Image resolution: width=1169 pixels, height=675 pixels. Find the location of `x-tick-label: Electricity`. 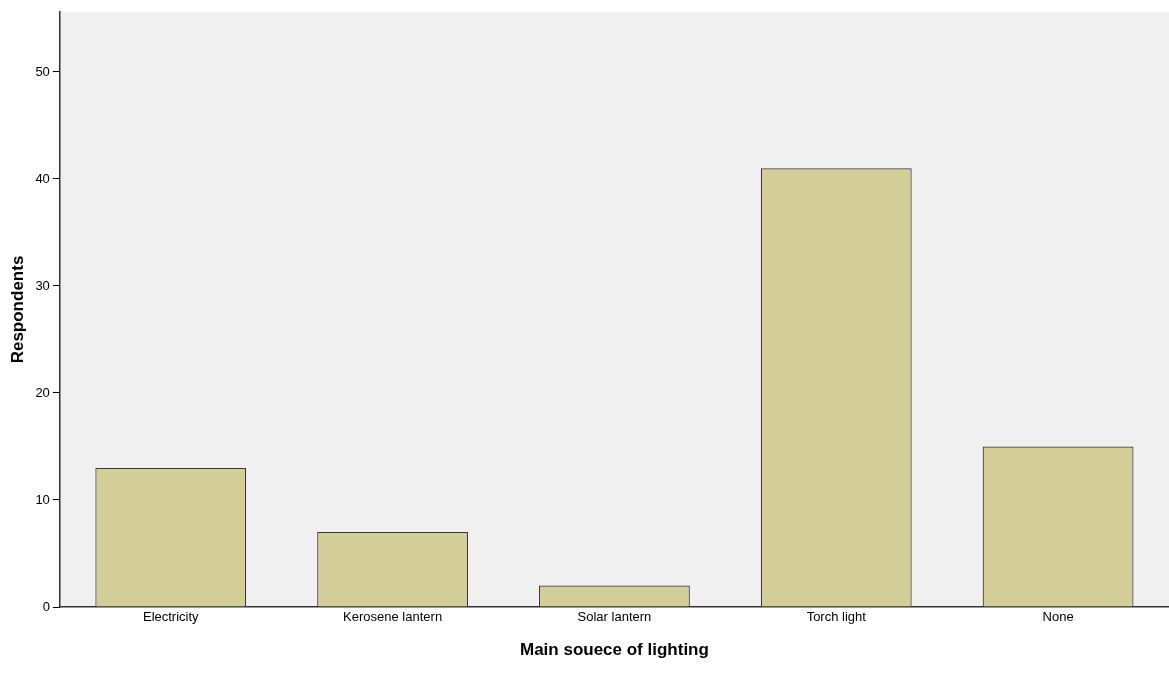

x-tick-label: Electricity is located at coordinates (171, 617).